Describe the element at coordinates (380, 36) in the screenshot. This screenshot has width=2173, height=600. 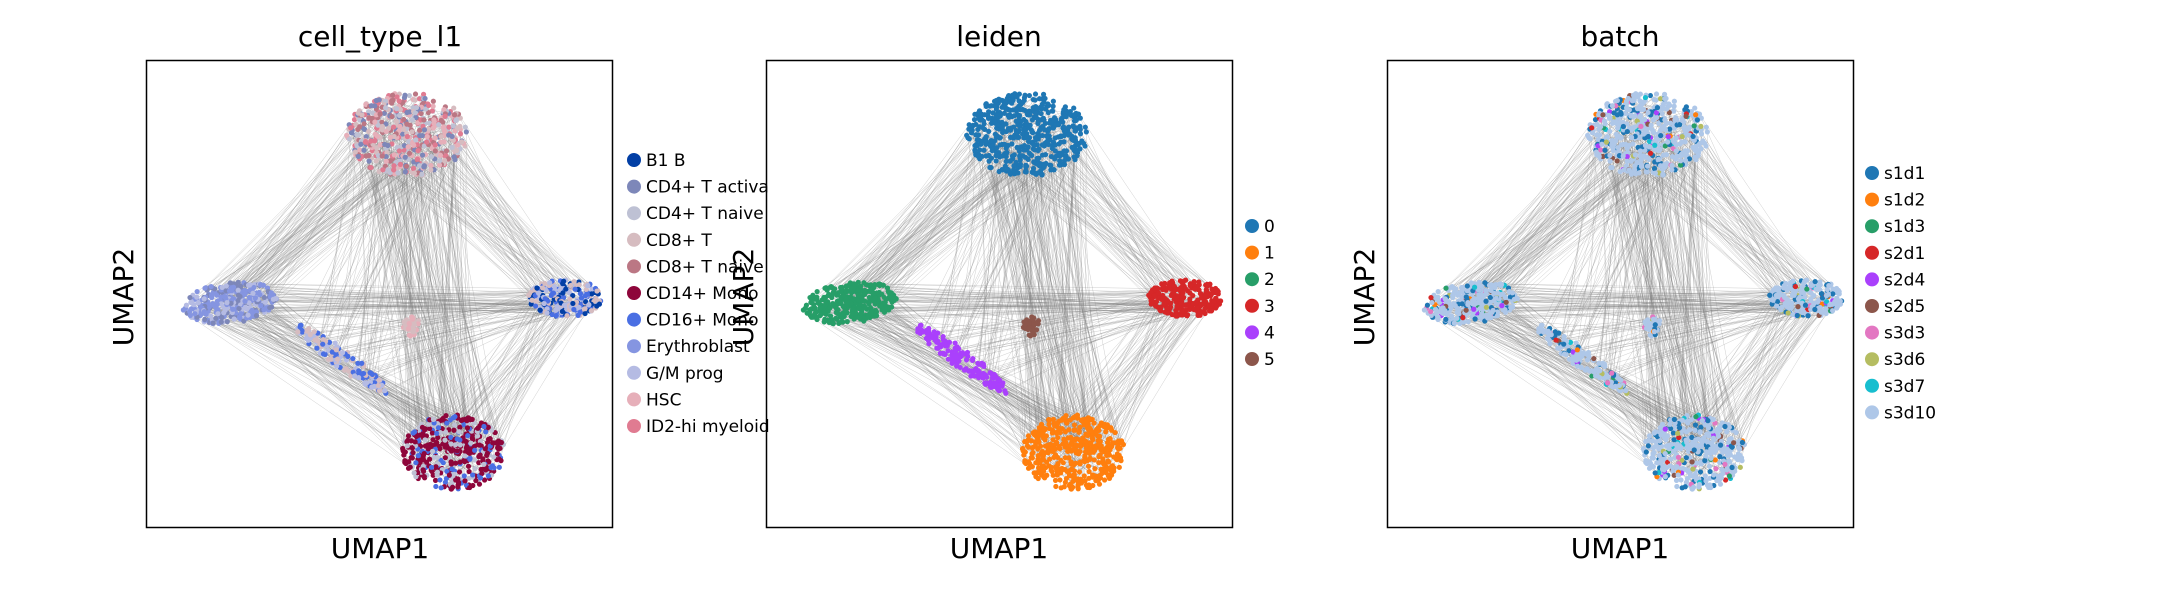
I see `panel-title: cell_type_l1` at that location.